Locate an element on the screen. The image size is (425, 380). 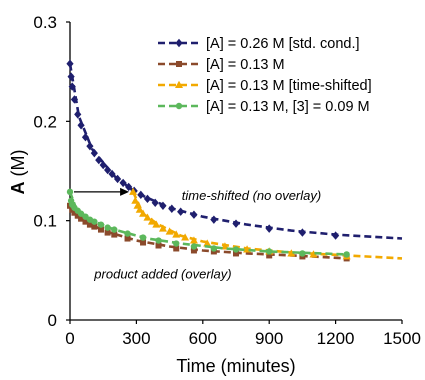
legend-item: [A] = 0.13 M [time-shifted] is located at coordinates (265, 86).